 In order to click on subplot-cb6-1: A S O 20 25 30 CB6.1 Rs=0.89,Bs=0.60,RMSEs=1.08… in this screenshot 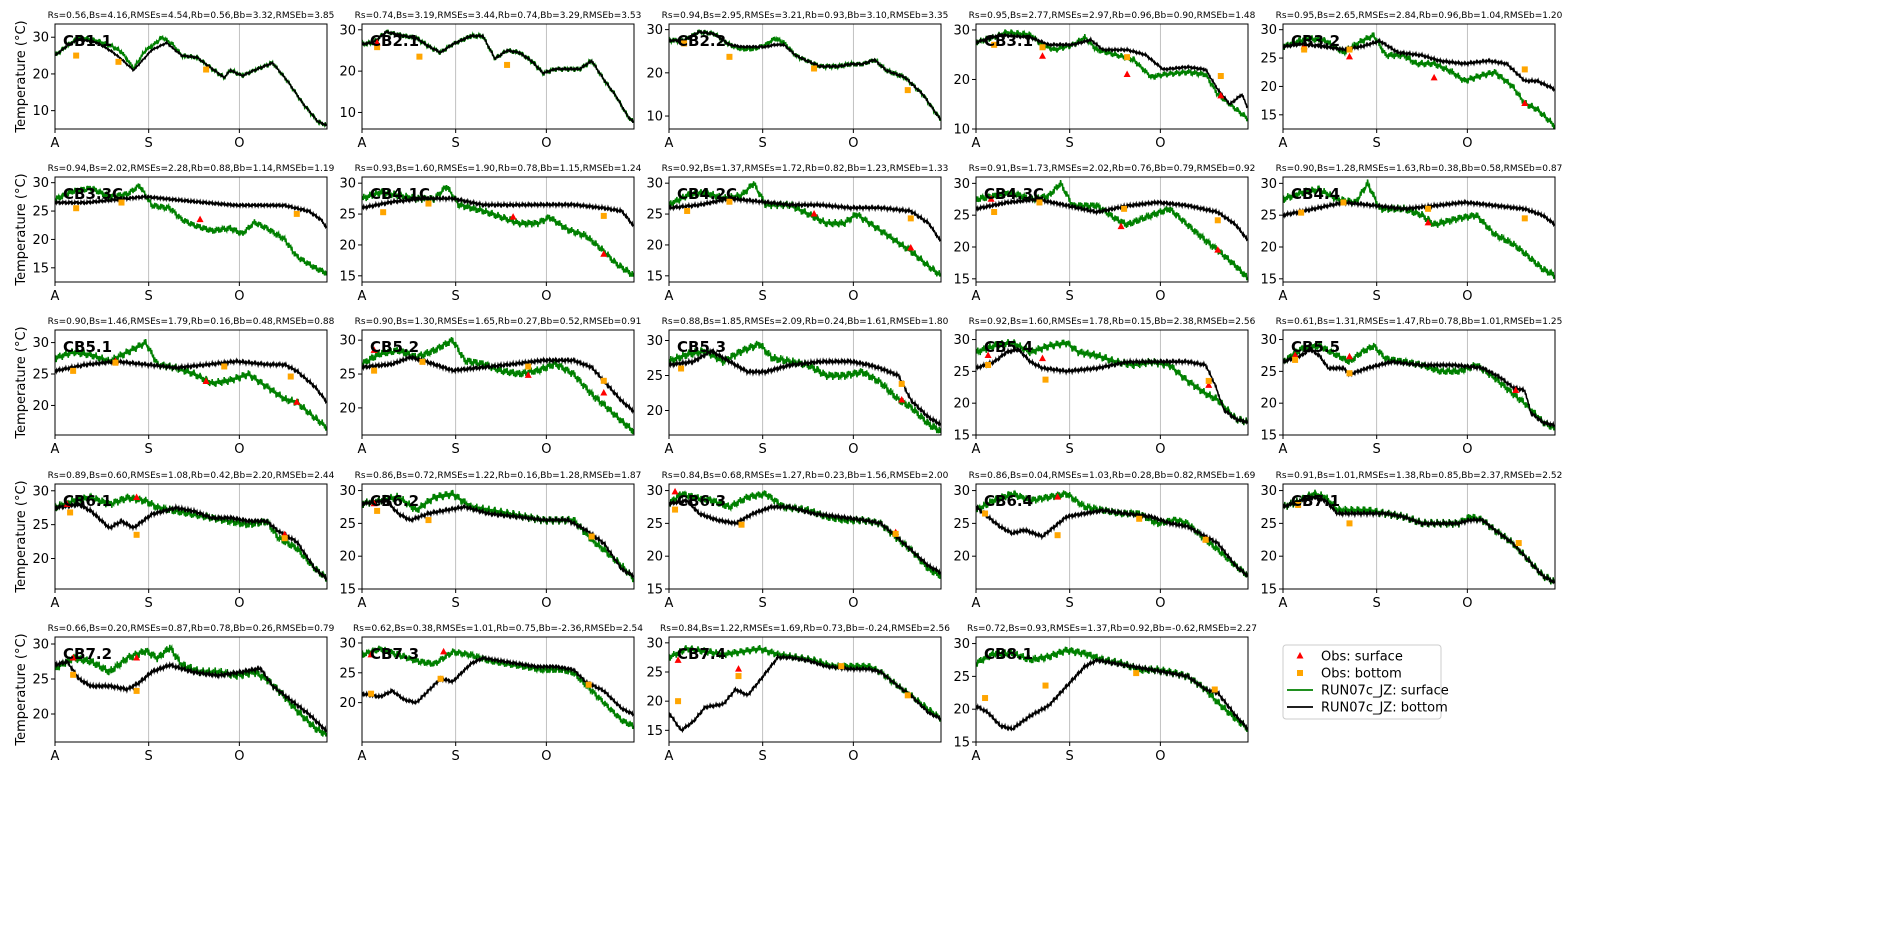, I will do `click(174, 541)`.